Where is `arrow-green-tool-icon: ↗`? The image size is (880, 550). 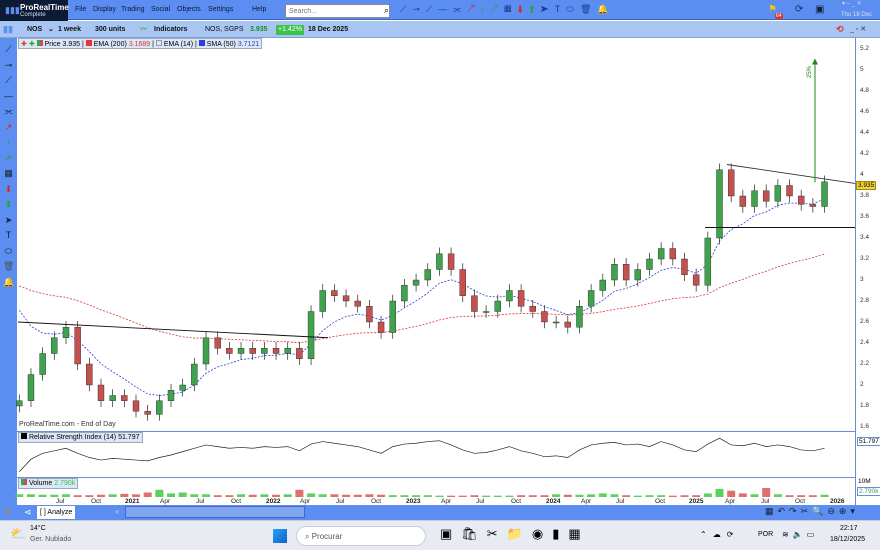
arrow-green-tool-icon: ↗ is located at coordinates (8, 157).